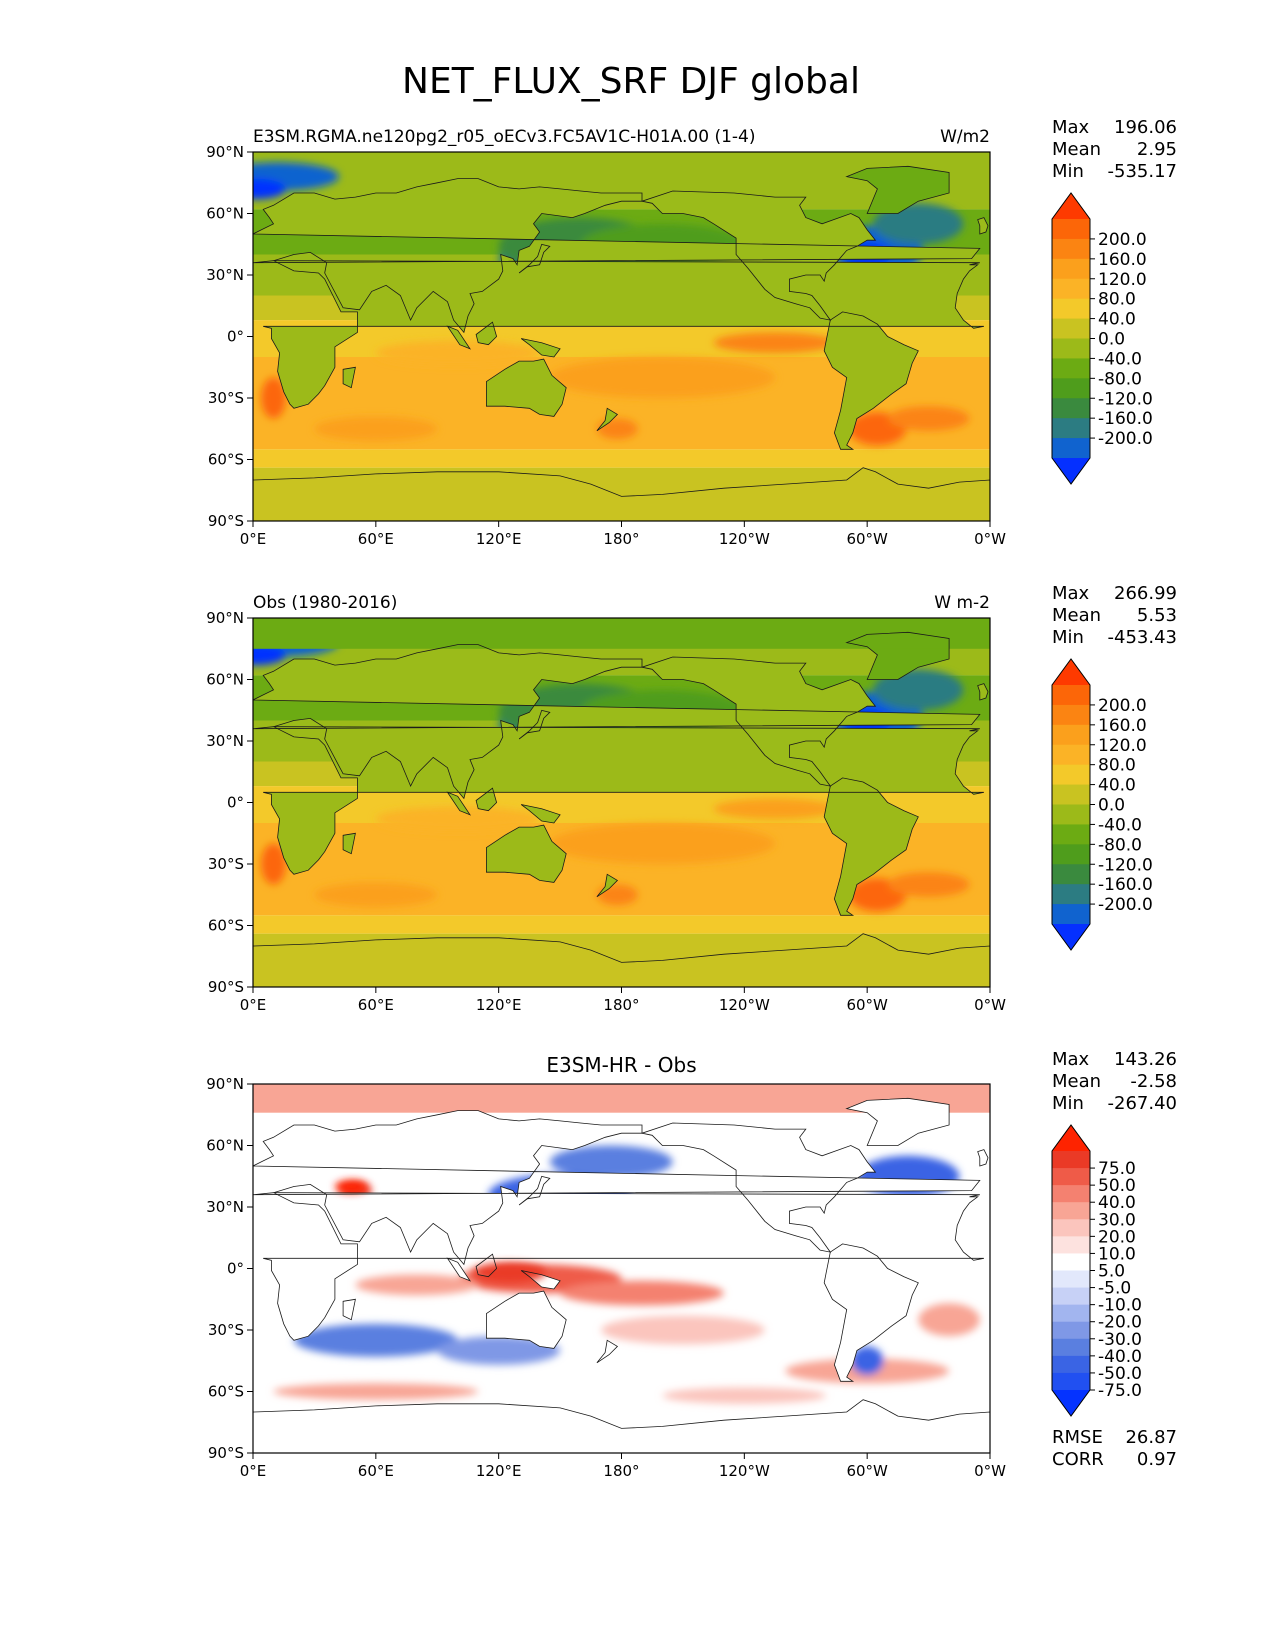  I want to click on map-plot, so click(621, 1268).